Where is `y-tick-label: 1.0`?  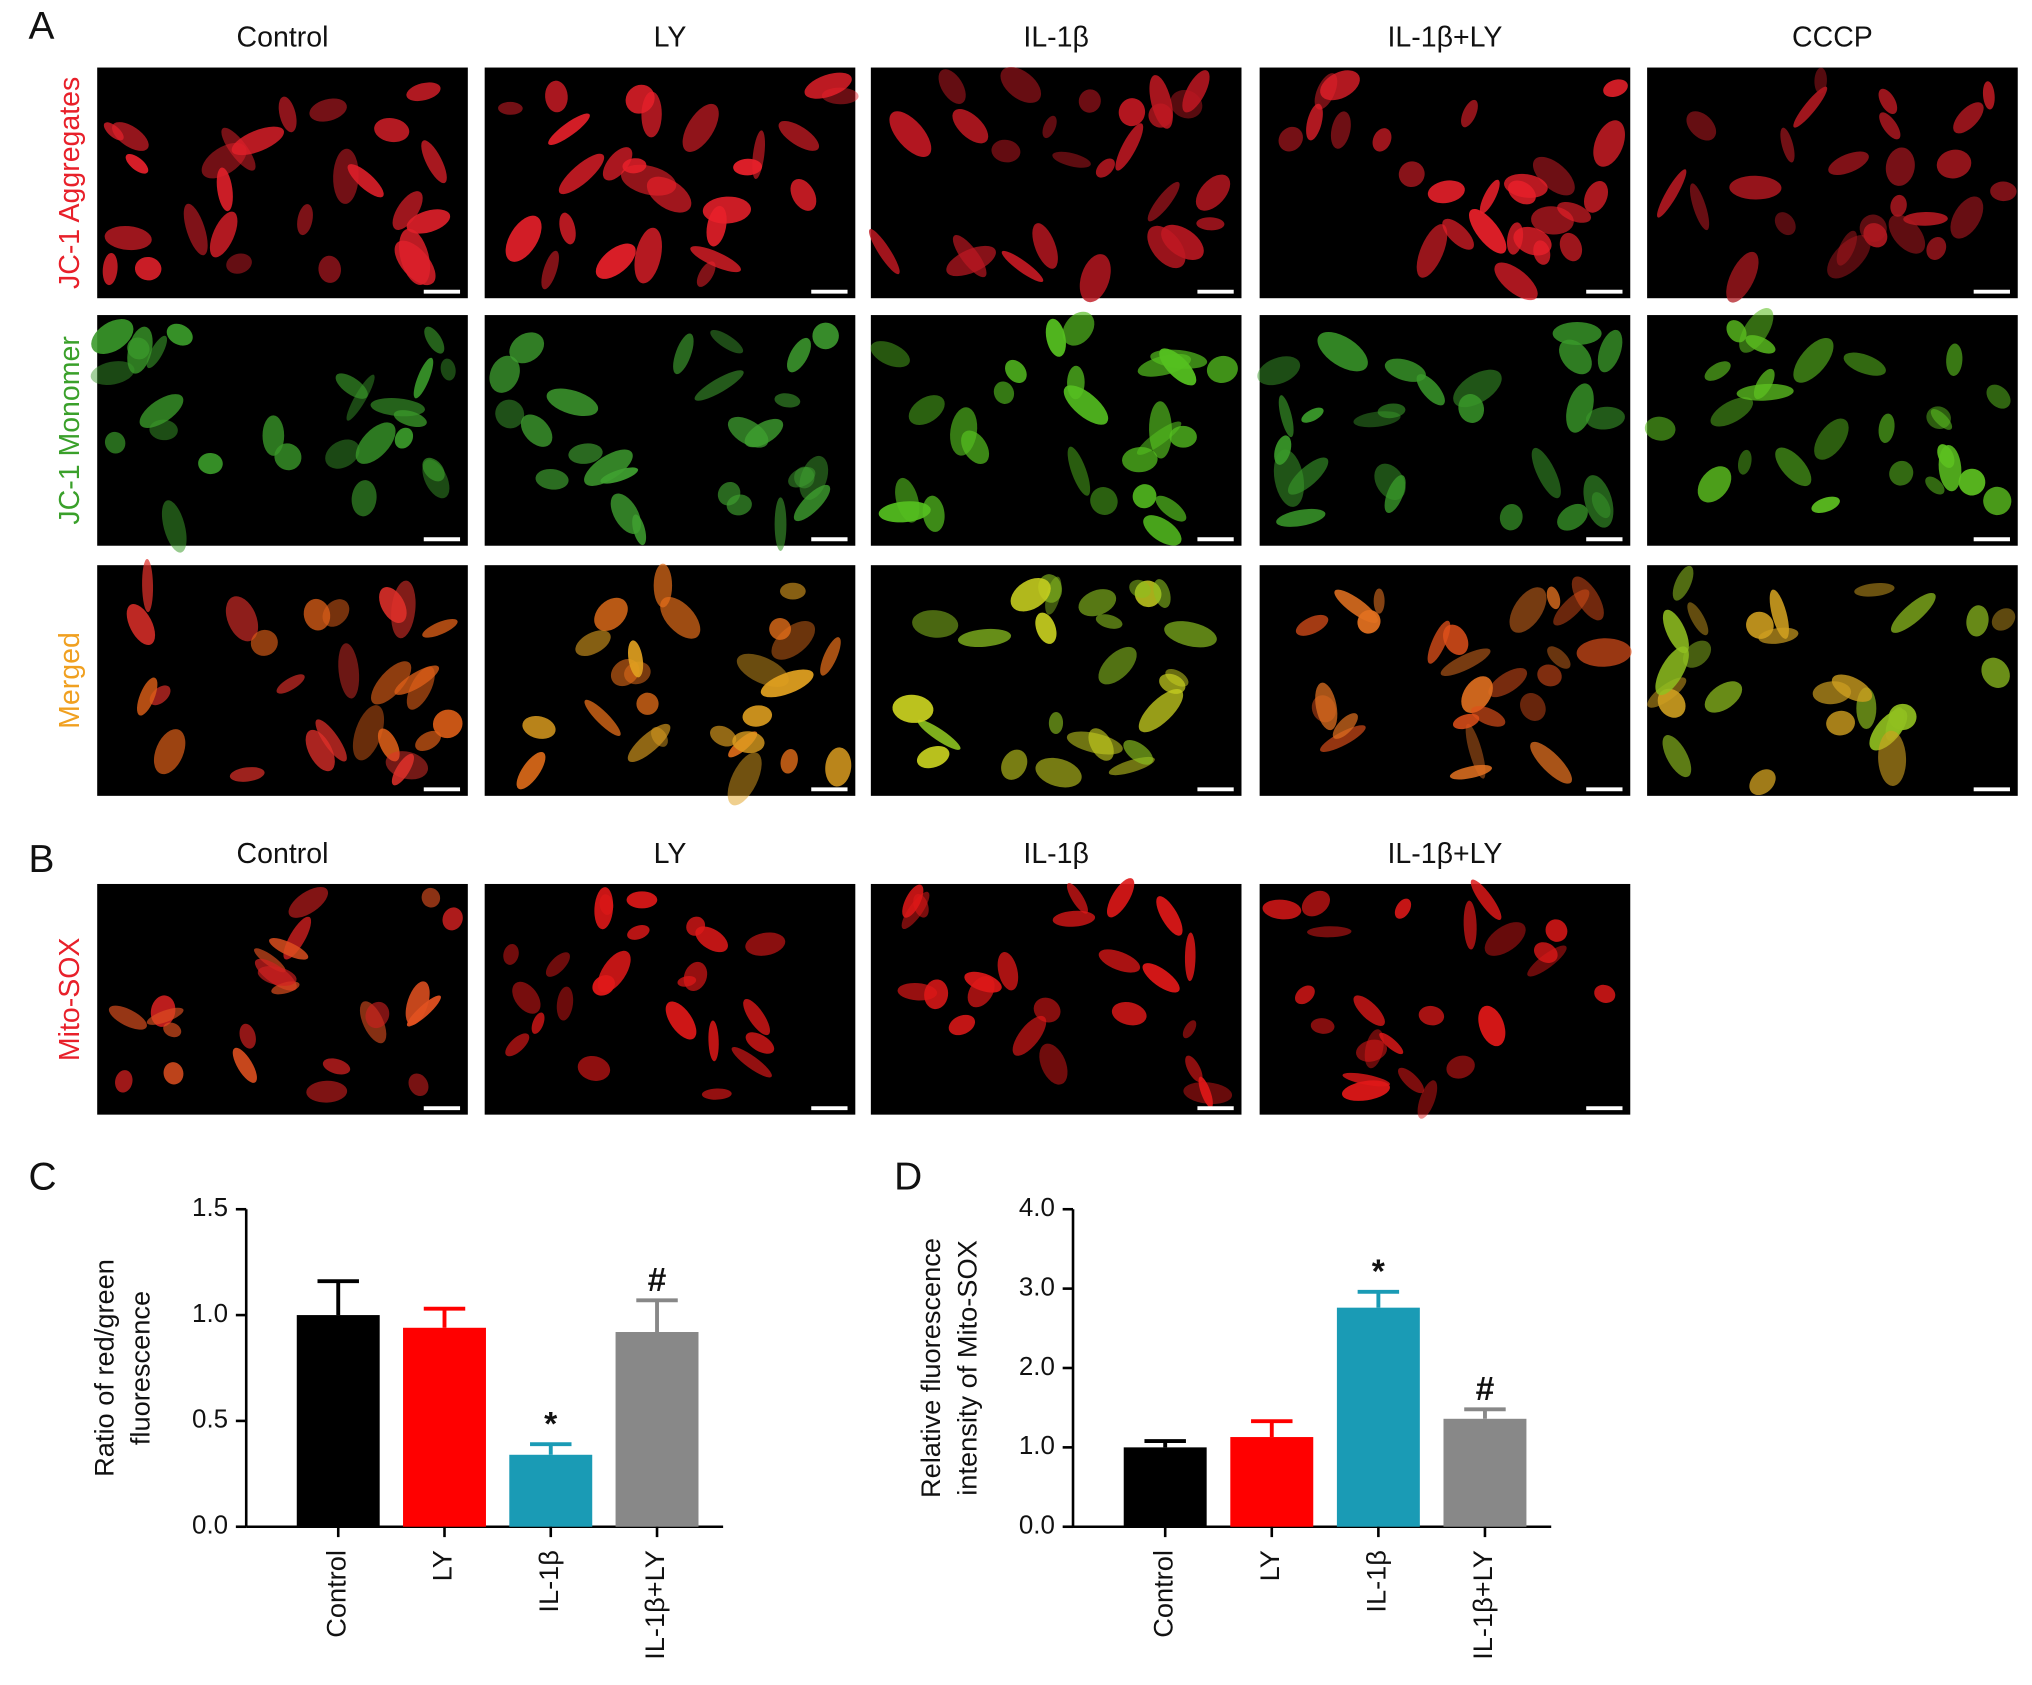
y-tick-label: 1.0 is located at coordinates (210, 1314).